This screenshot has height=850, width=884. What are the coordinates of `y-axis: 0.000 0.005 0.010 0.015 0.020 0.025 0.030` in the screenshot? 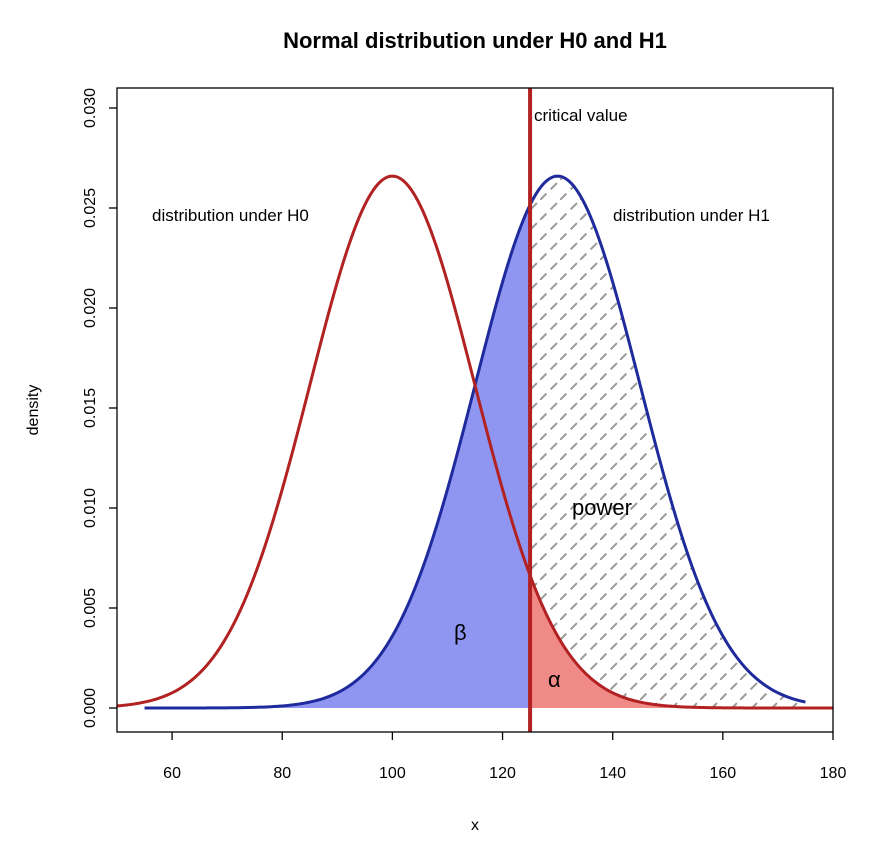 It's located at (99, 408).